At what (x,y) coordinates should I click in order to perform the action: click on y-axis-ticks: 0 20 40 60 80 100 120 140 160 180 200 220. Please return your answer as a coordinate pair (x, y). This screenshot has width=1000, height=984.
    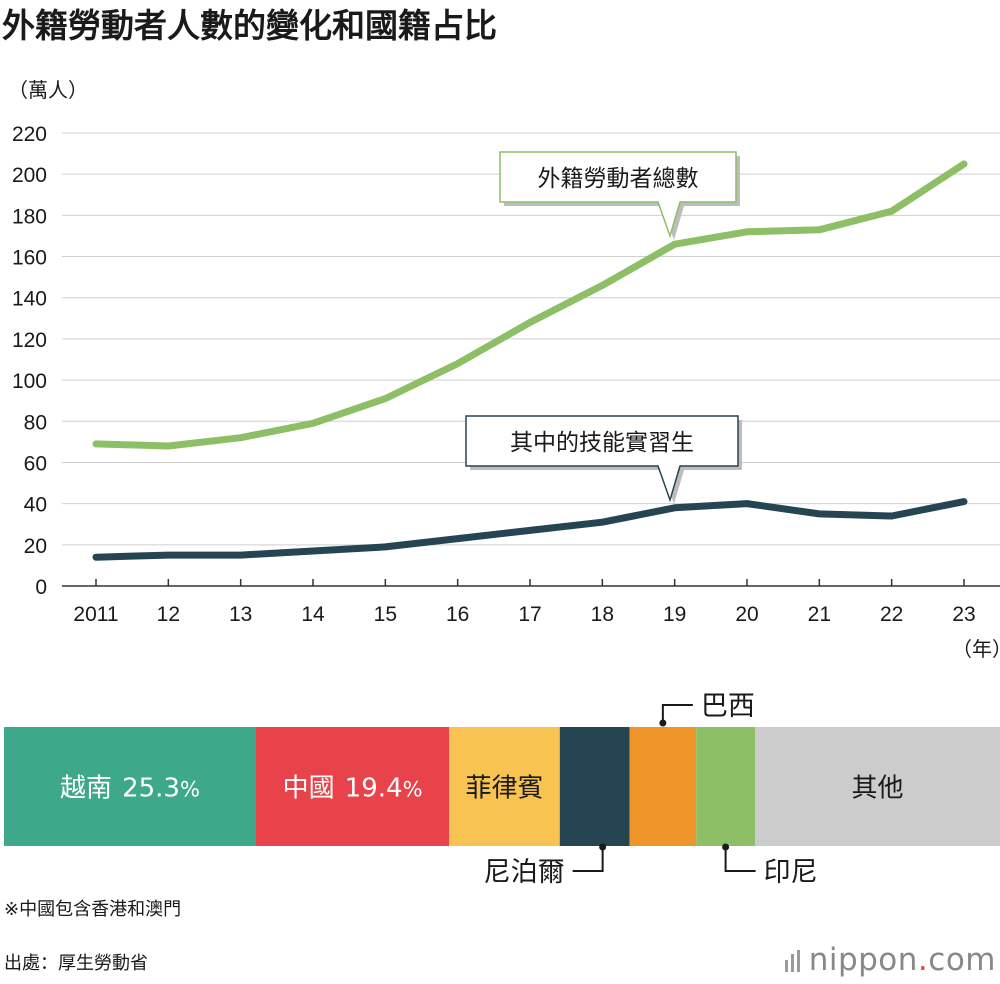
    Looking at the image, I should click on (29, 361).